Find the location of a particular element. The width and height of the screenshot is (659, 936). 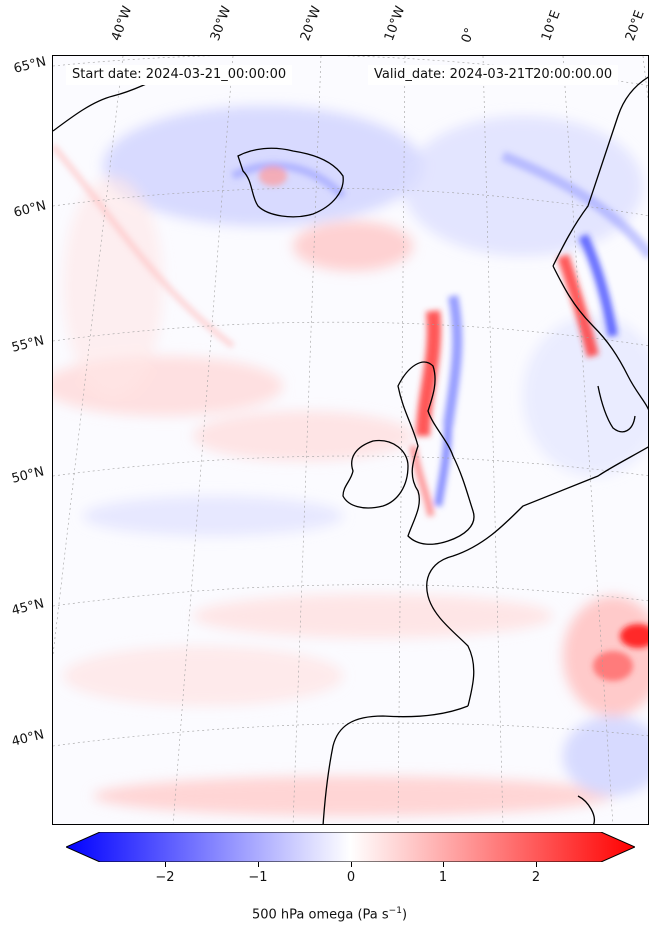

valid-date-label: Valid_date: 2024-03-21T20:00:00.00 is located at coordinates (493, 75).